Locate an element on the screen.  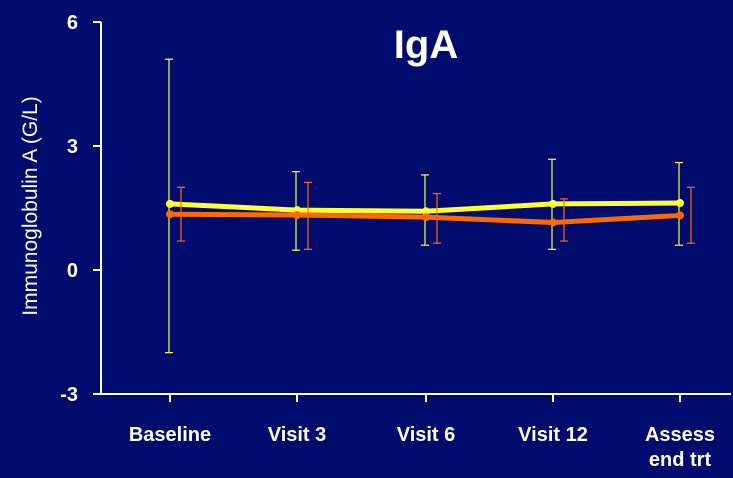
x-tick-label-2: Visit 6 is located at coordinates (426, 435).